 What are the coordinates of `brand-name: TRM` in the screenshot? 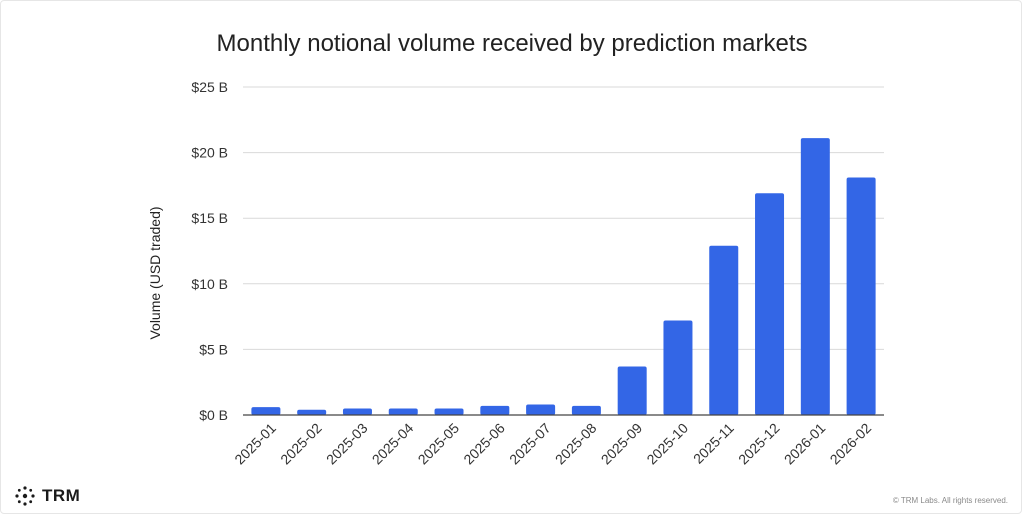 It's located at (61, 495).